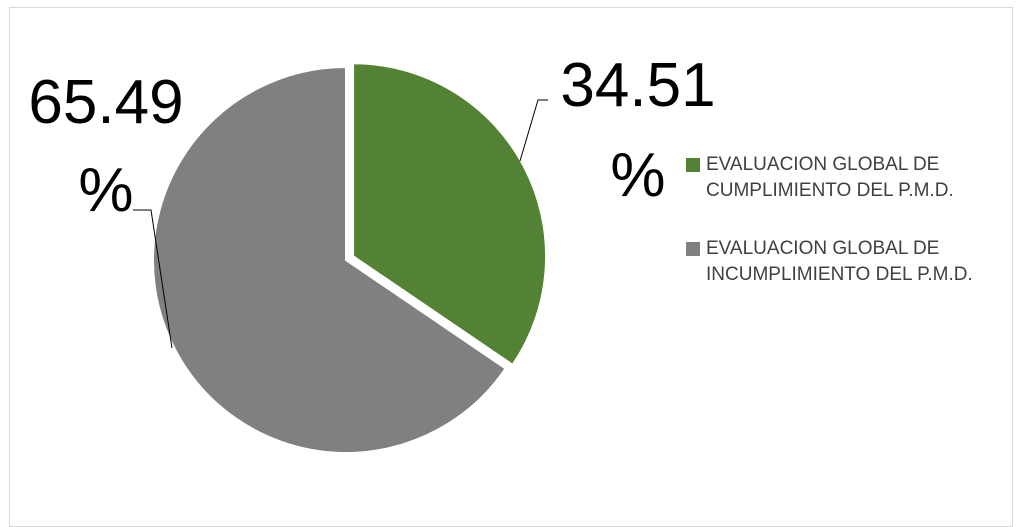  What do you see at coordinates (693, 165) in the screenshot?
I see `legend-swatch-green` at bounding box center [693, 165].